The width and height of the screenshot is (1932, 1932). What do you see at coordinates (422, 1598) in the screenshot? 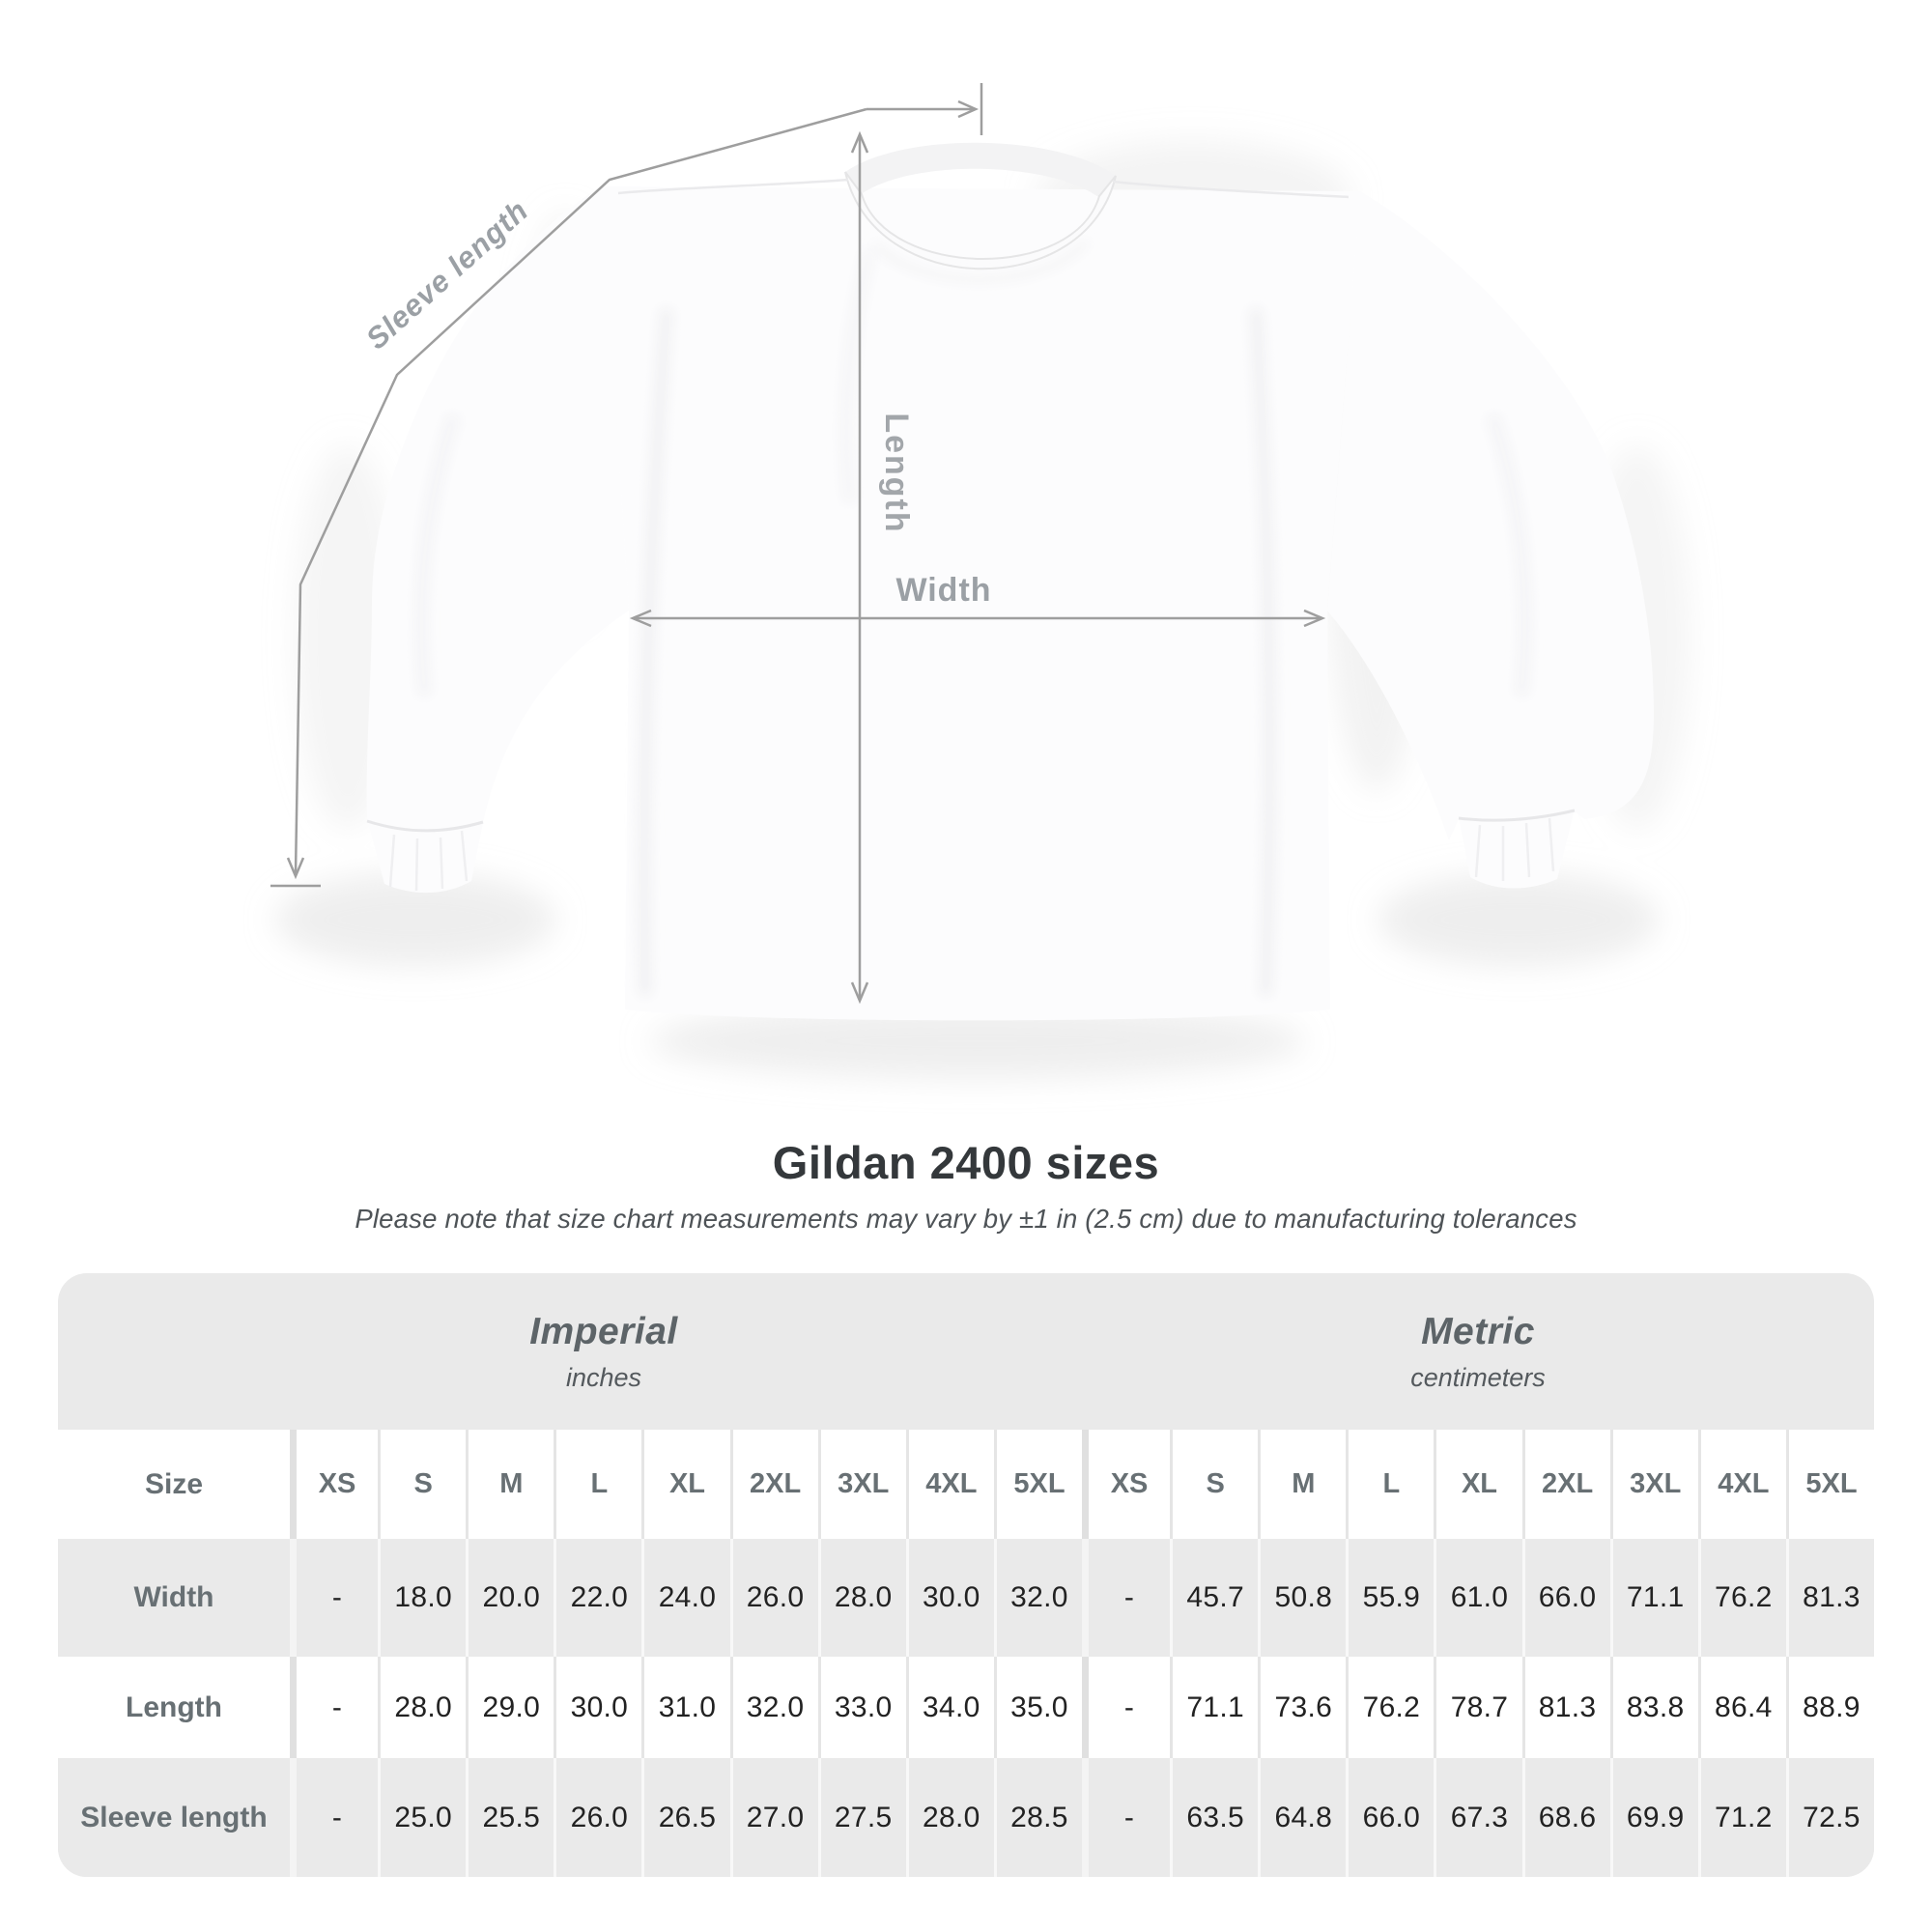
I see `value-cell: 18.0` at bounding box center [422, 1598].